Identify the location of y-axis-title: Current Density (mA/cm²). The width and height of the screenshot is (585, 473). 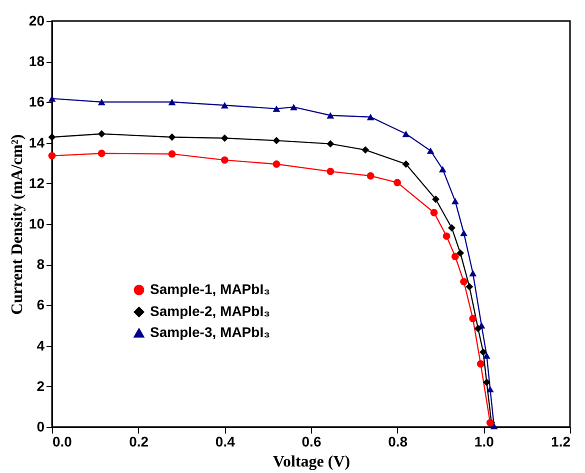
(17, 224).